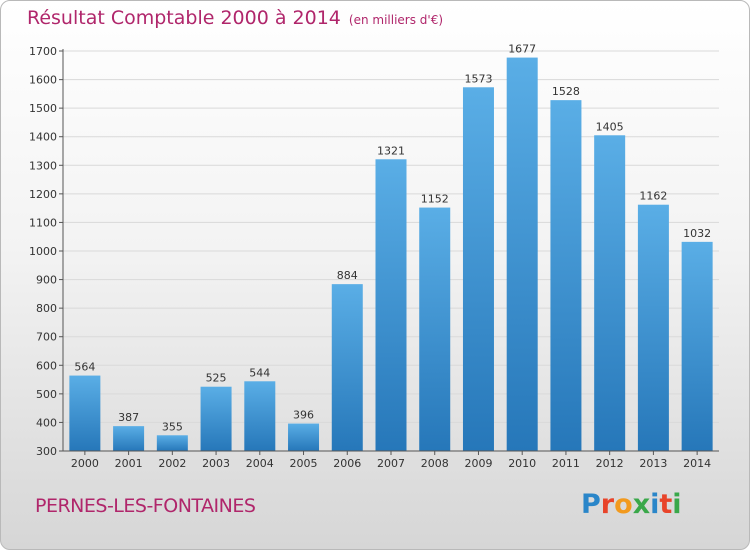 This screenshot has width=750, height=550. Describe the element at coordinates (129, 438) in the screenshot. I see `bar-2001` at that location.